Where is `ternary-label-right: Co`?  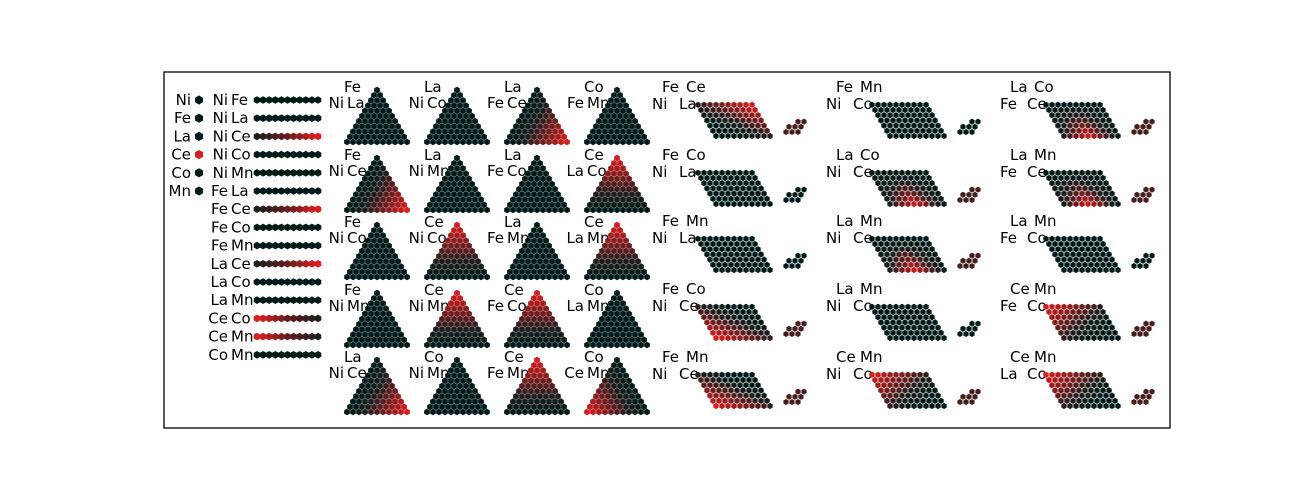
ternary-label-right: Co is located at coordinates (597, 171).